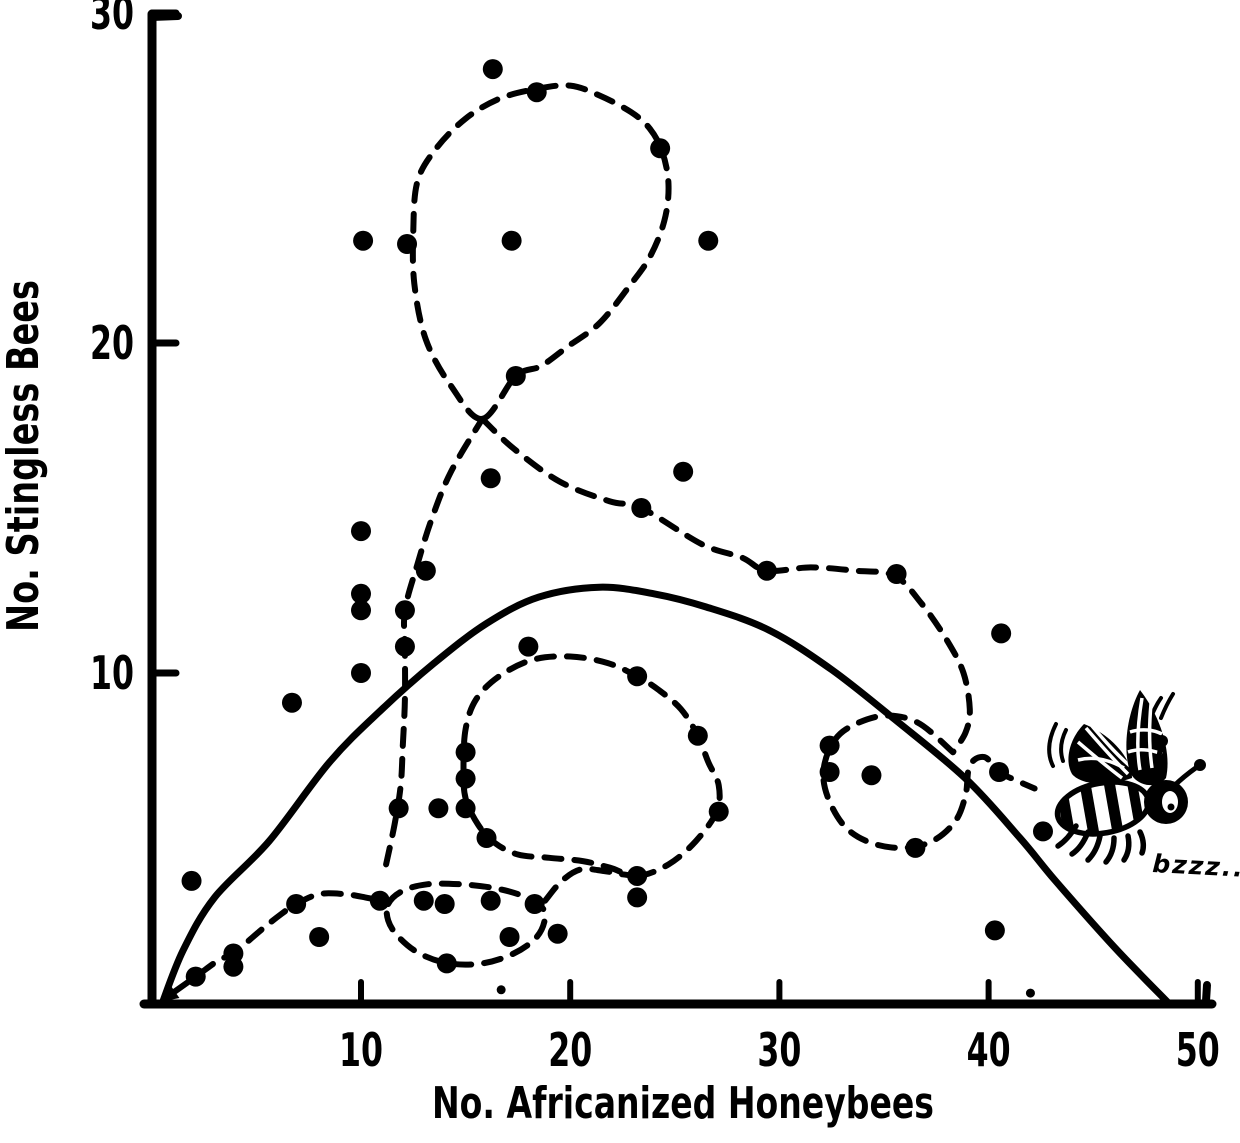  Describe the element at coordinates (1166, 802) in the screenshot. I see `bee-head-icon` at that location.